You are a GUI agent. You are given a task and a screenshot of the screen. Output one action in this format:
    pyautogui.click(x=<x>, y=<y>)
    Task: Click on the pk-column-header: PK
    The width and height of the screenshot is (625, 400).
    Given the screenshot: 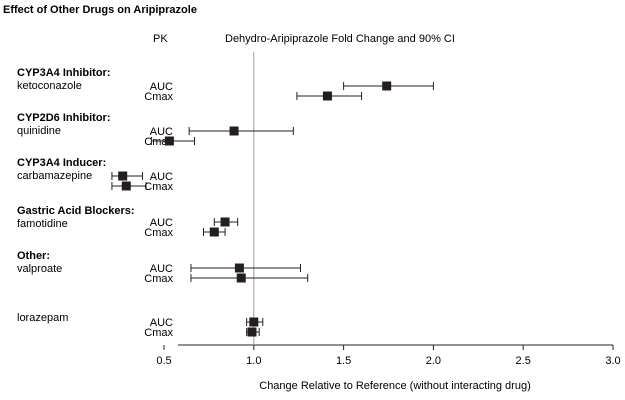 What is the action you would take?
    pyautogui.click(x=160, y=39)
    